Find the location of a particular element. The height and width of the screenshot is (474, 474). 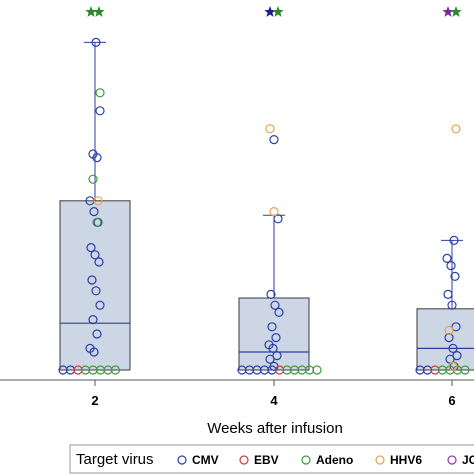

legend-item-adeno: Adeno is located at coordinates (327, 460).